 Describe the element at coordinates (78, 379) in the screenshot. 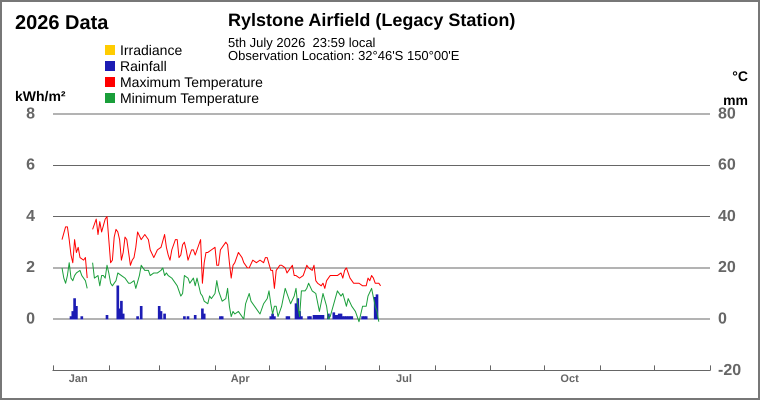

I see `x-tick-label: Jan` at that location.